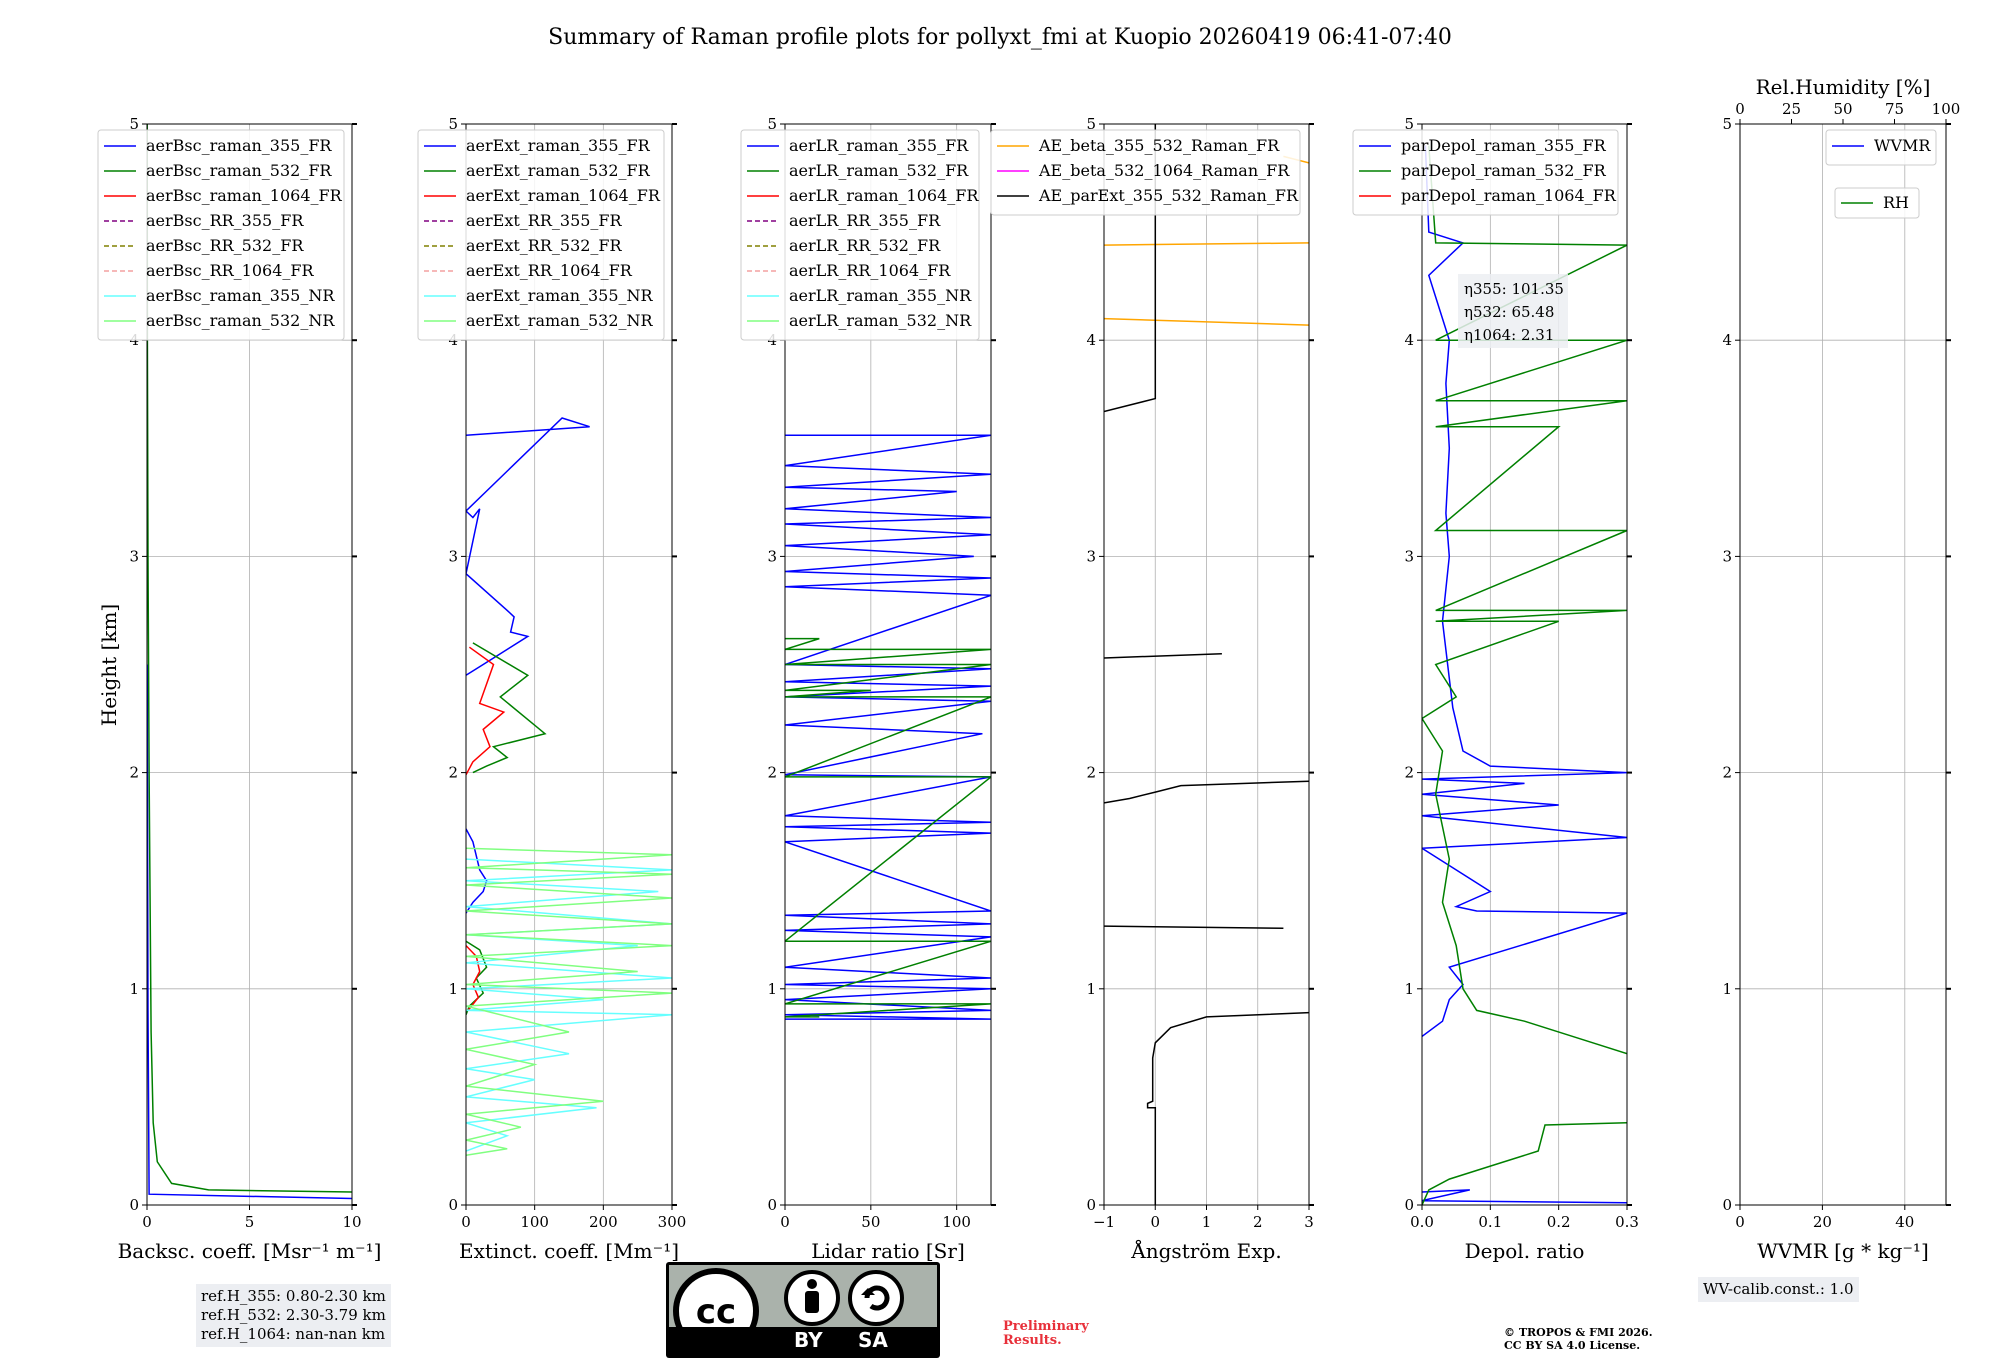 The width and height of the screenshot is (2000, 1360). I want to click on series-line-parDepol_raman_532_FR, so click(1524, 600).